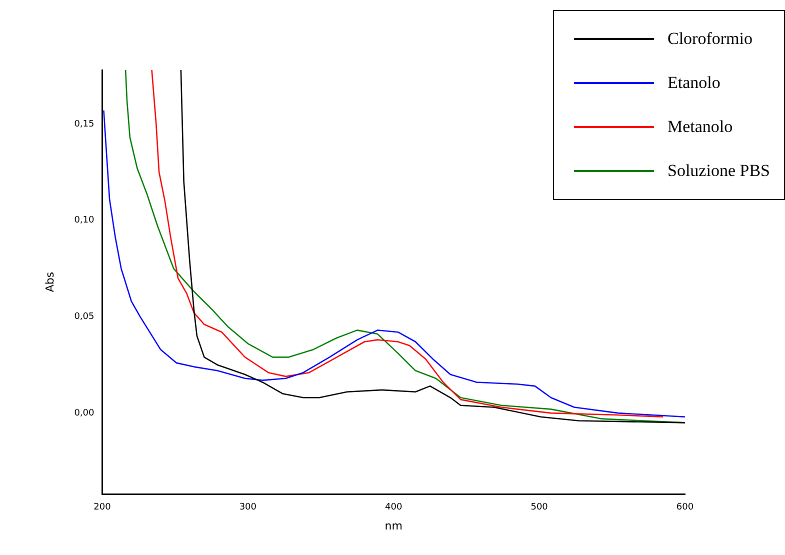  I want to click on legend-label: Metanolo, so click(700, 127).